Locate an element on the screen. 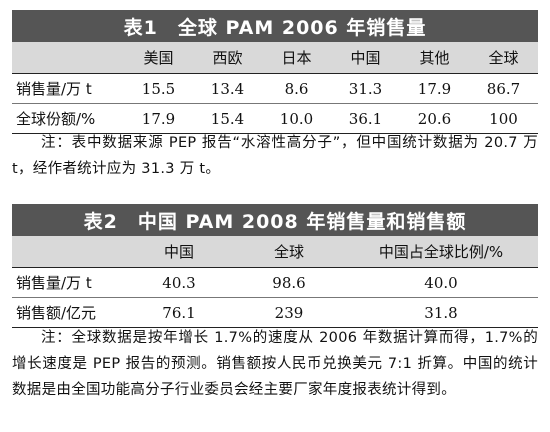 The height and width of the screenshot is (432, 550). table-cell: 239 is located at coordinates (289, 312).